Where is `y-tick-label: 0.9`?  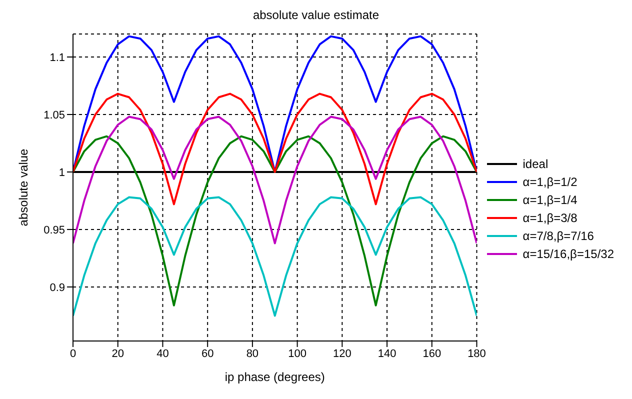 y-tick-label: 0.9 is located at coordinates (57, 288).